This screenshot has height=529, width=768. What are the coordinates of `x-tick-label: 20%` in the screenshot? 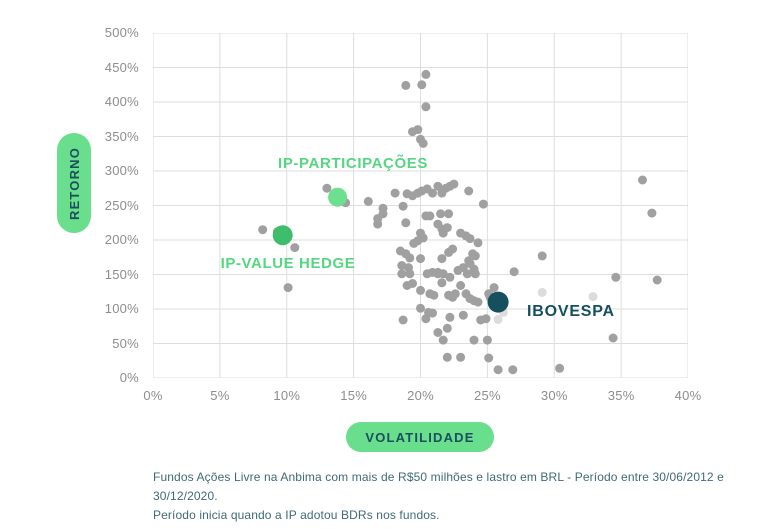 It's located at (420, 395).